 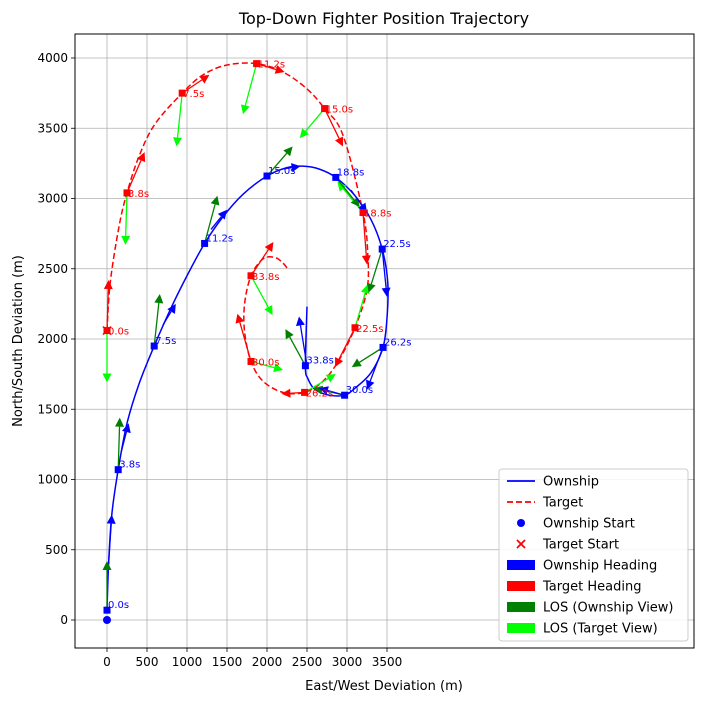 I want to click on ownship-time-label: 11.2s, so click(x=219, y=238).